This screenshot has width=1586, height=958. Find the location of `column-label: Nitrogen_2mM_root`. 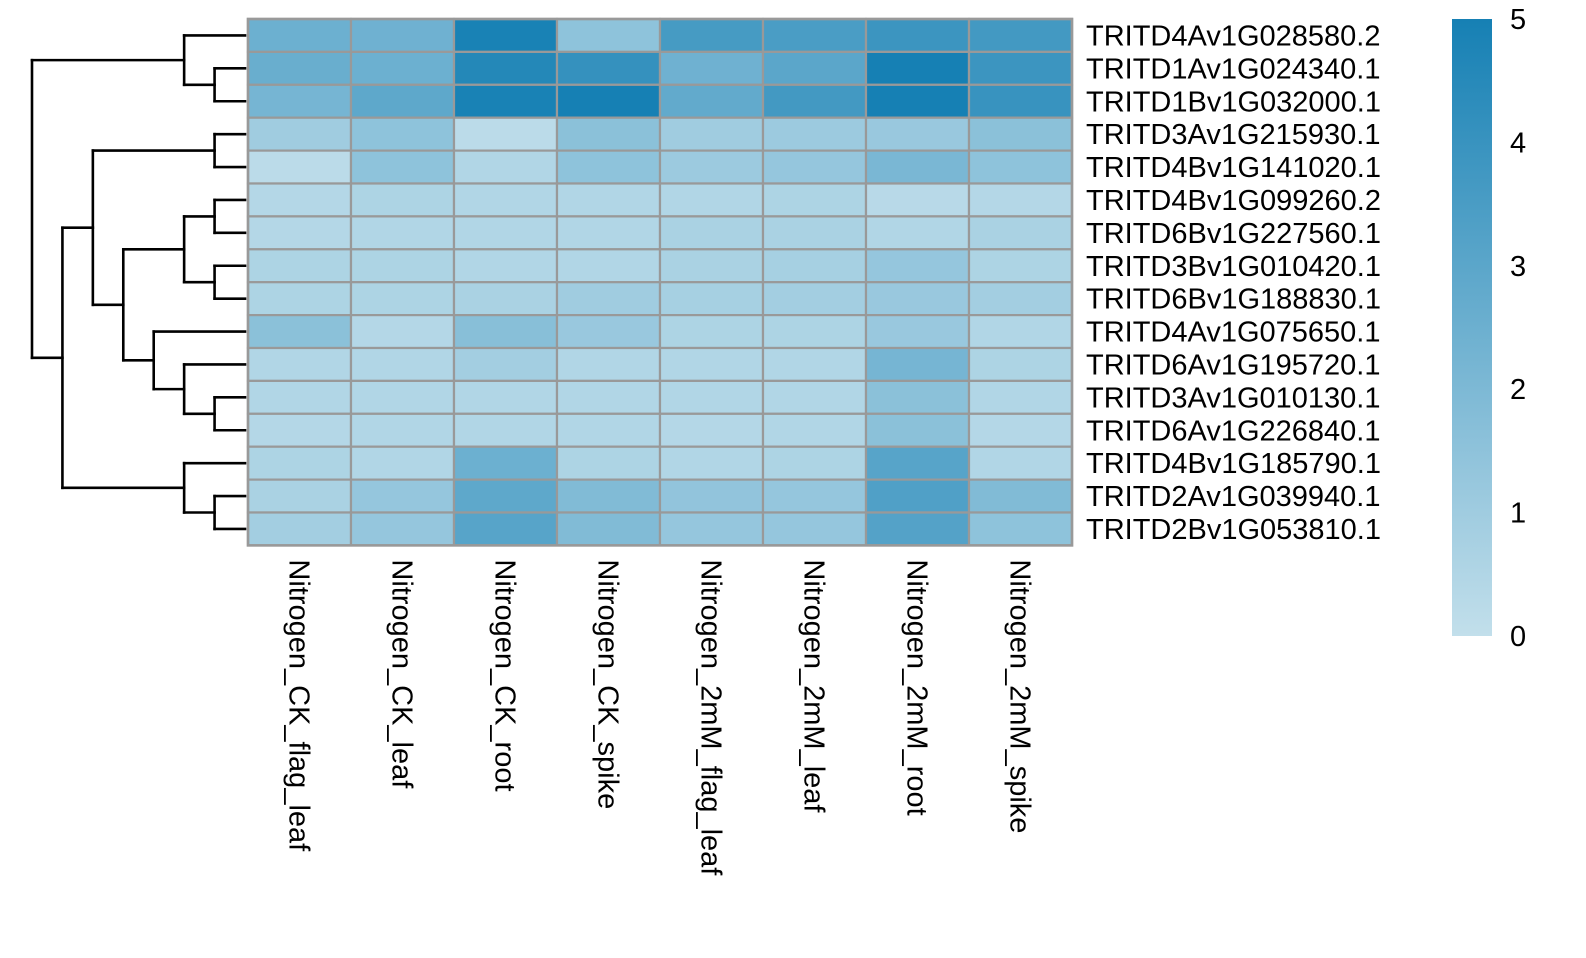

column-label: Nitrogen_2mM_root is located at coordinates (917, 687).